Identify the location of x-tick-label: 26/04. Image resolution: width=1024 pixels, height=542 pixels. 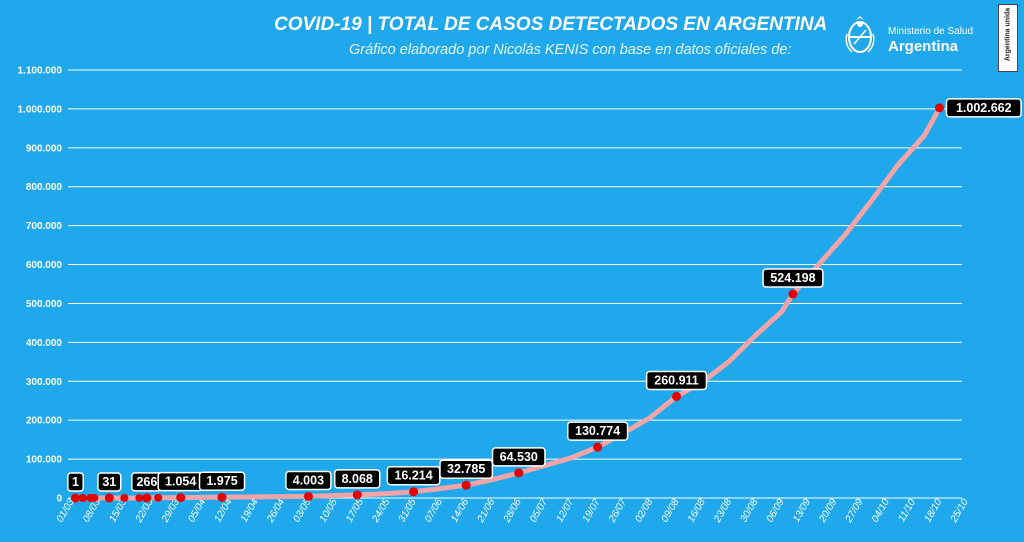
(276, 511).